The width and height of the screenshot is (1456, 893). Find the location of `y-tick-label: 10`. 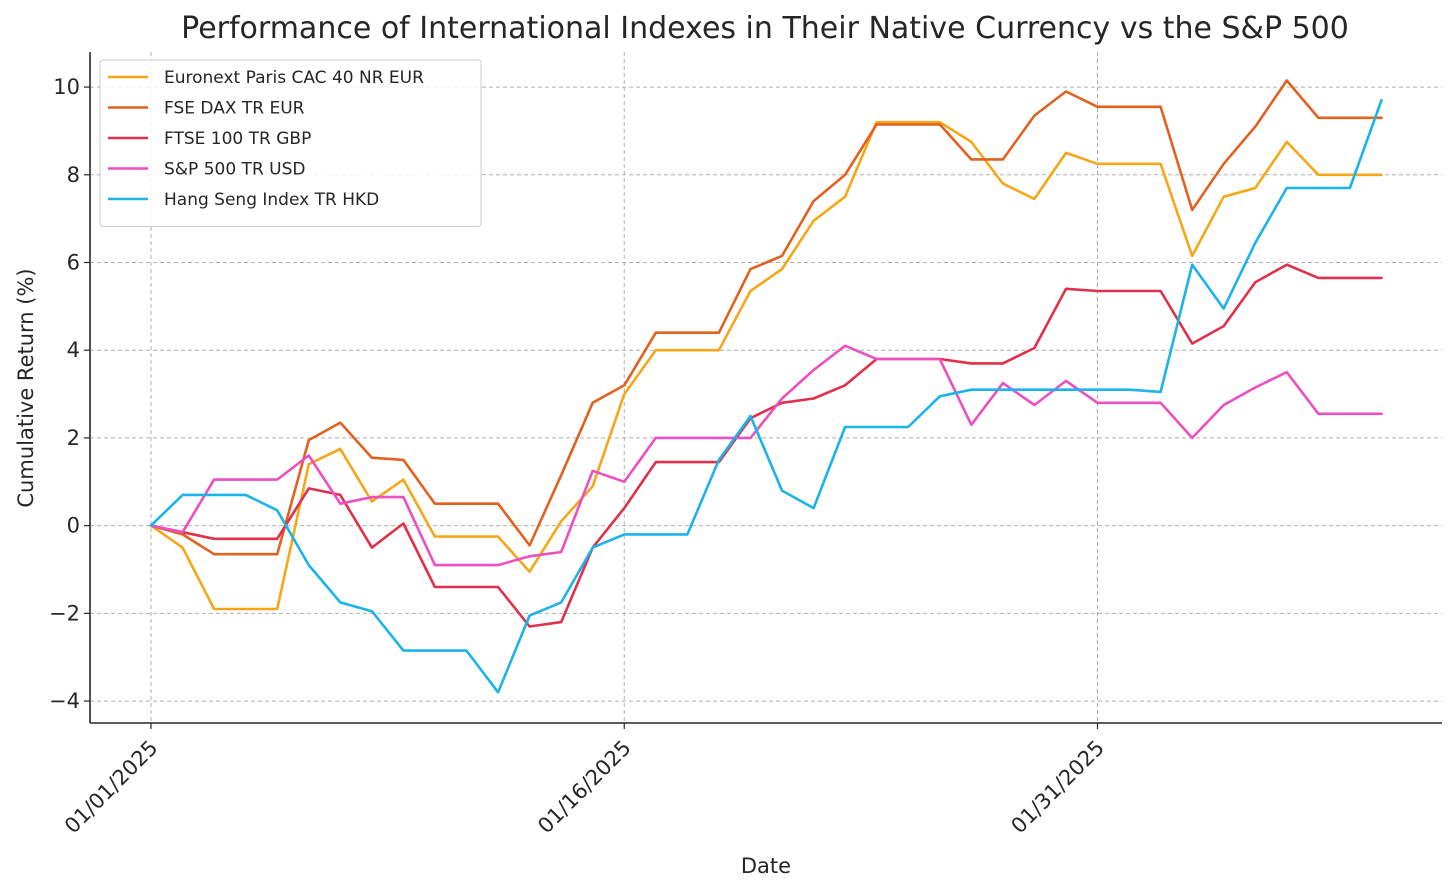

y-tick-label: 10 is located at coordinates (66, 87).